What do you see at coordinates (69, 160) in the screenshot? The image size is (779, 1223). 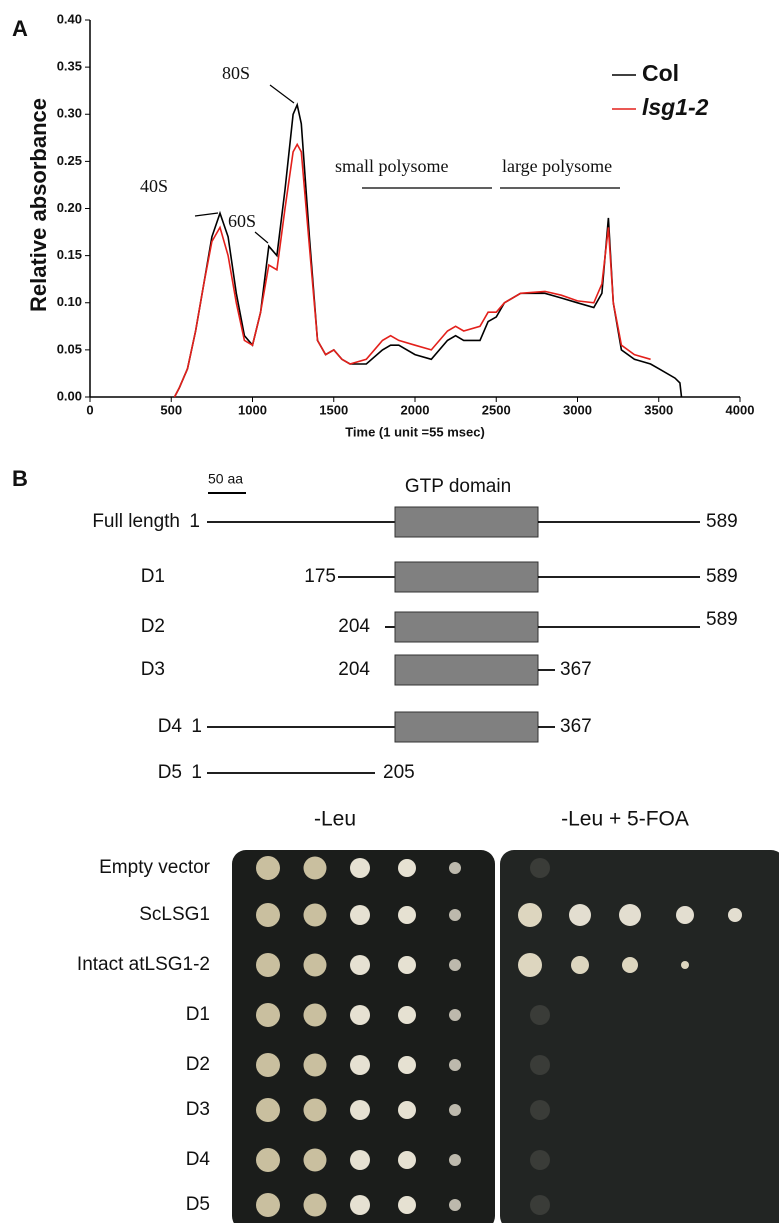 I see `y-tick-label: 0.25` at bounding box center [69, 160].